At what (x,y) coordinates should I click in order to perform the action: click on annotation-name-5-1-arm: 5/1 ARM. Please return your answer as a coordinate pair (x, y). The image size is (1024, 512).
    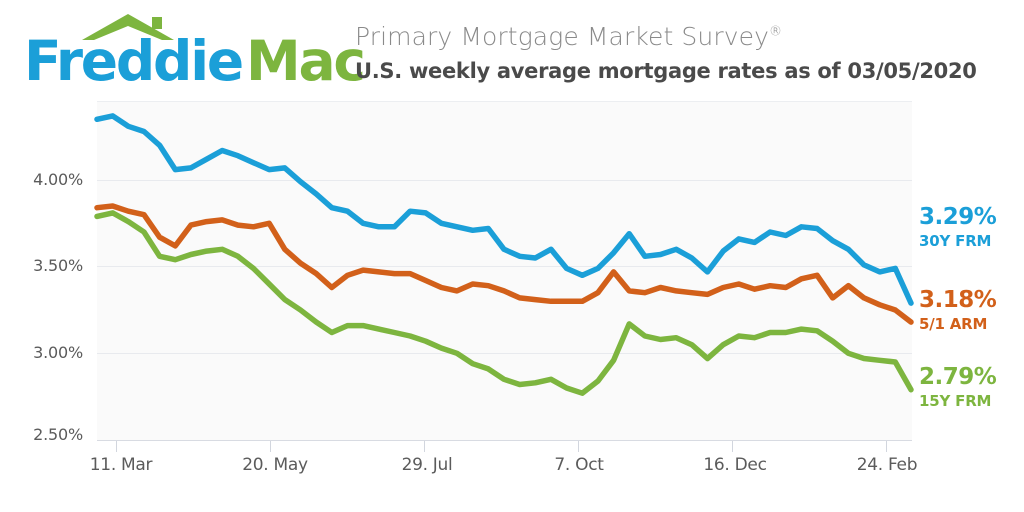
    Looking at the image, I should click on (953, 324).